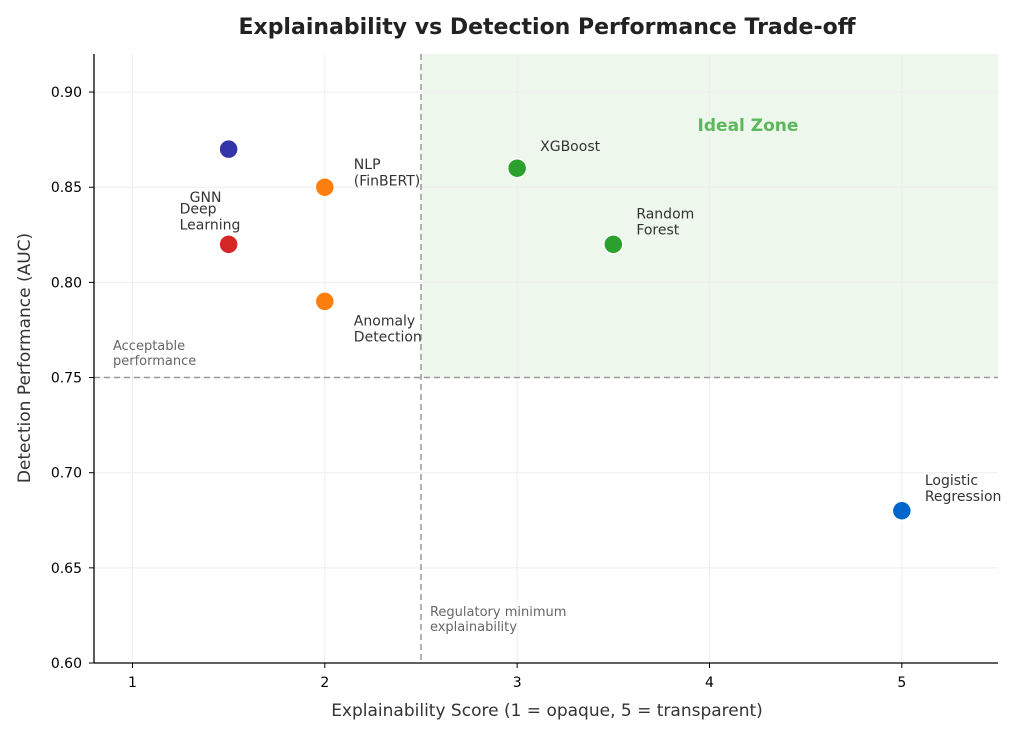 The image size is (1027, 735). Describe the element at coordinates (951, 481) in the screenshot. I see `point-label-line: Logistic` at that location.